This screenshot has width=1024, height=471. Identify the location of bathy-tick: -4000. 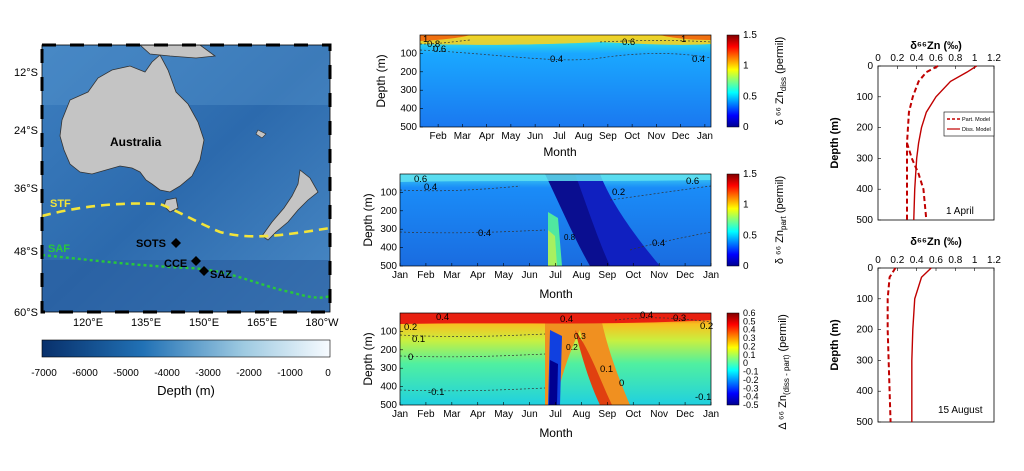
(167, 373).